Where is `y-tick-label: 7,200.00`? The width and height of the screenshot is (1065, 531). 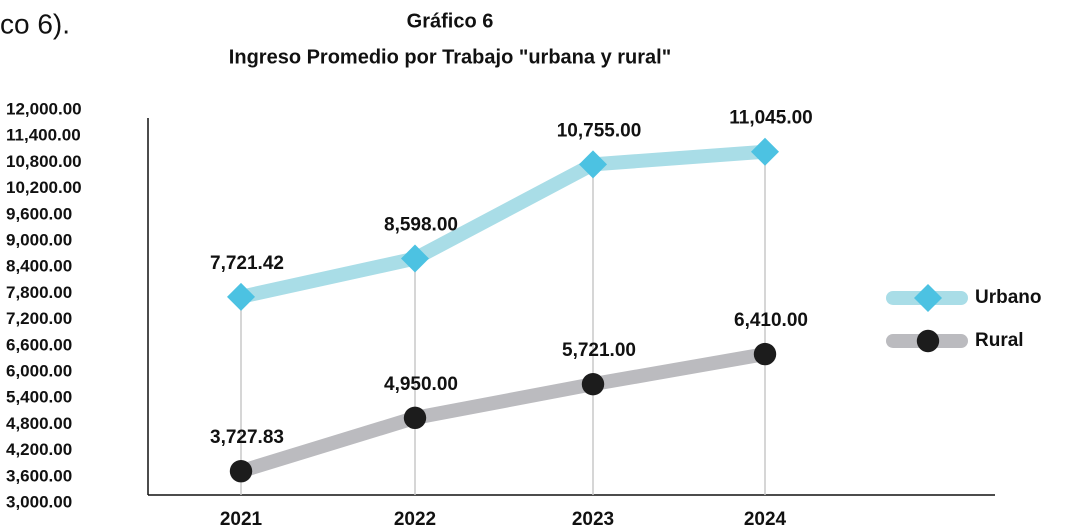
y-tick-label: 7,200.00 is located at coordinates (39, 318).